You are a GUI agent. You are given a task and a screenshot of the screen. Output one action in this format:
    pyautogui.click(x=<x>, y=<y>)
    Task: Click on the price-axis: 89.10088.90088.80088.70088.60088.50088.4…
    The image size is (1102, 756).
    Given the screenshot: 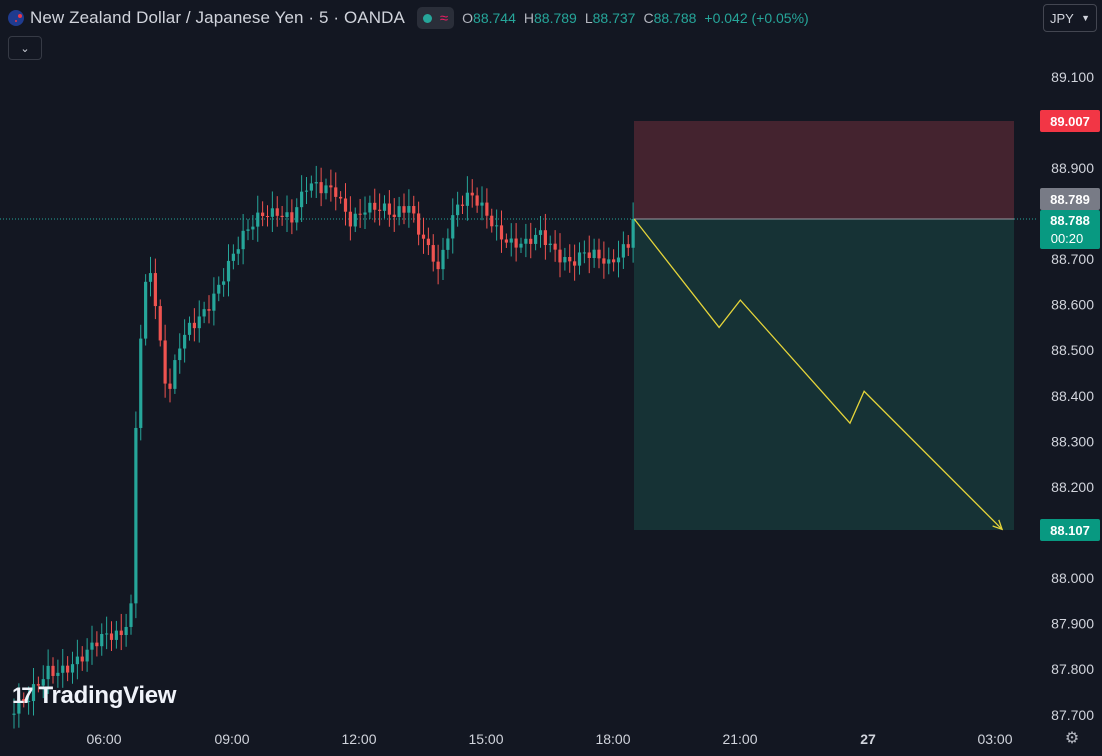 What is the action you would take?
    pyautogui.click(x=1072, y=396)
    